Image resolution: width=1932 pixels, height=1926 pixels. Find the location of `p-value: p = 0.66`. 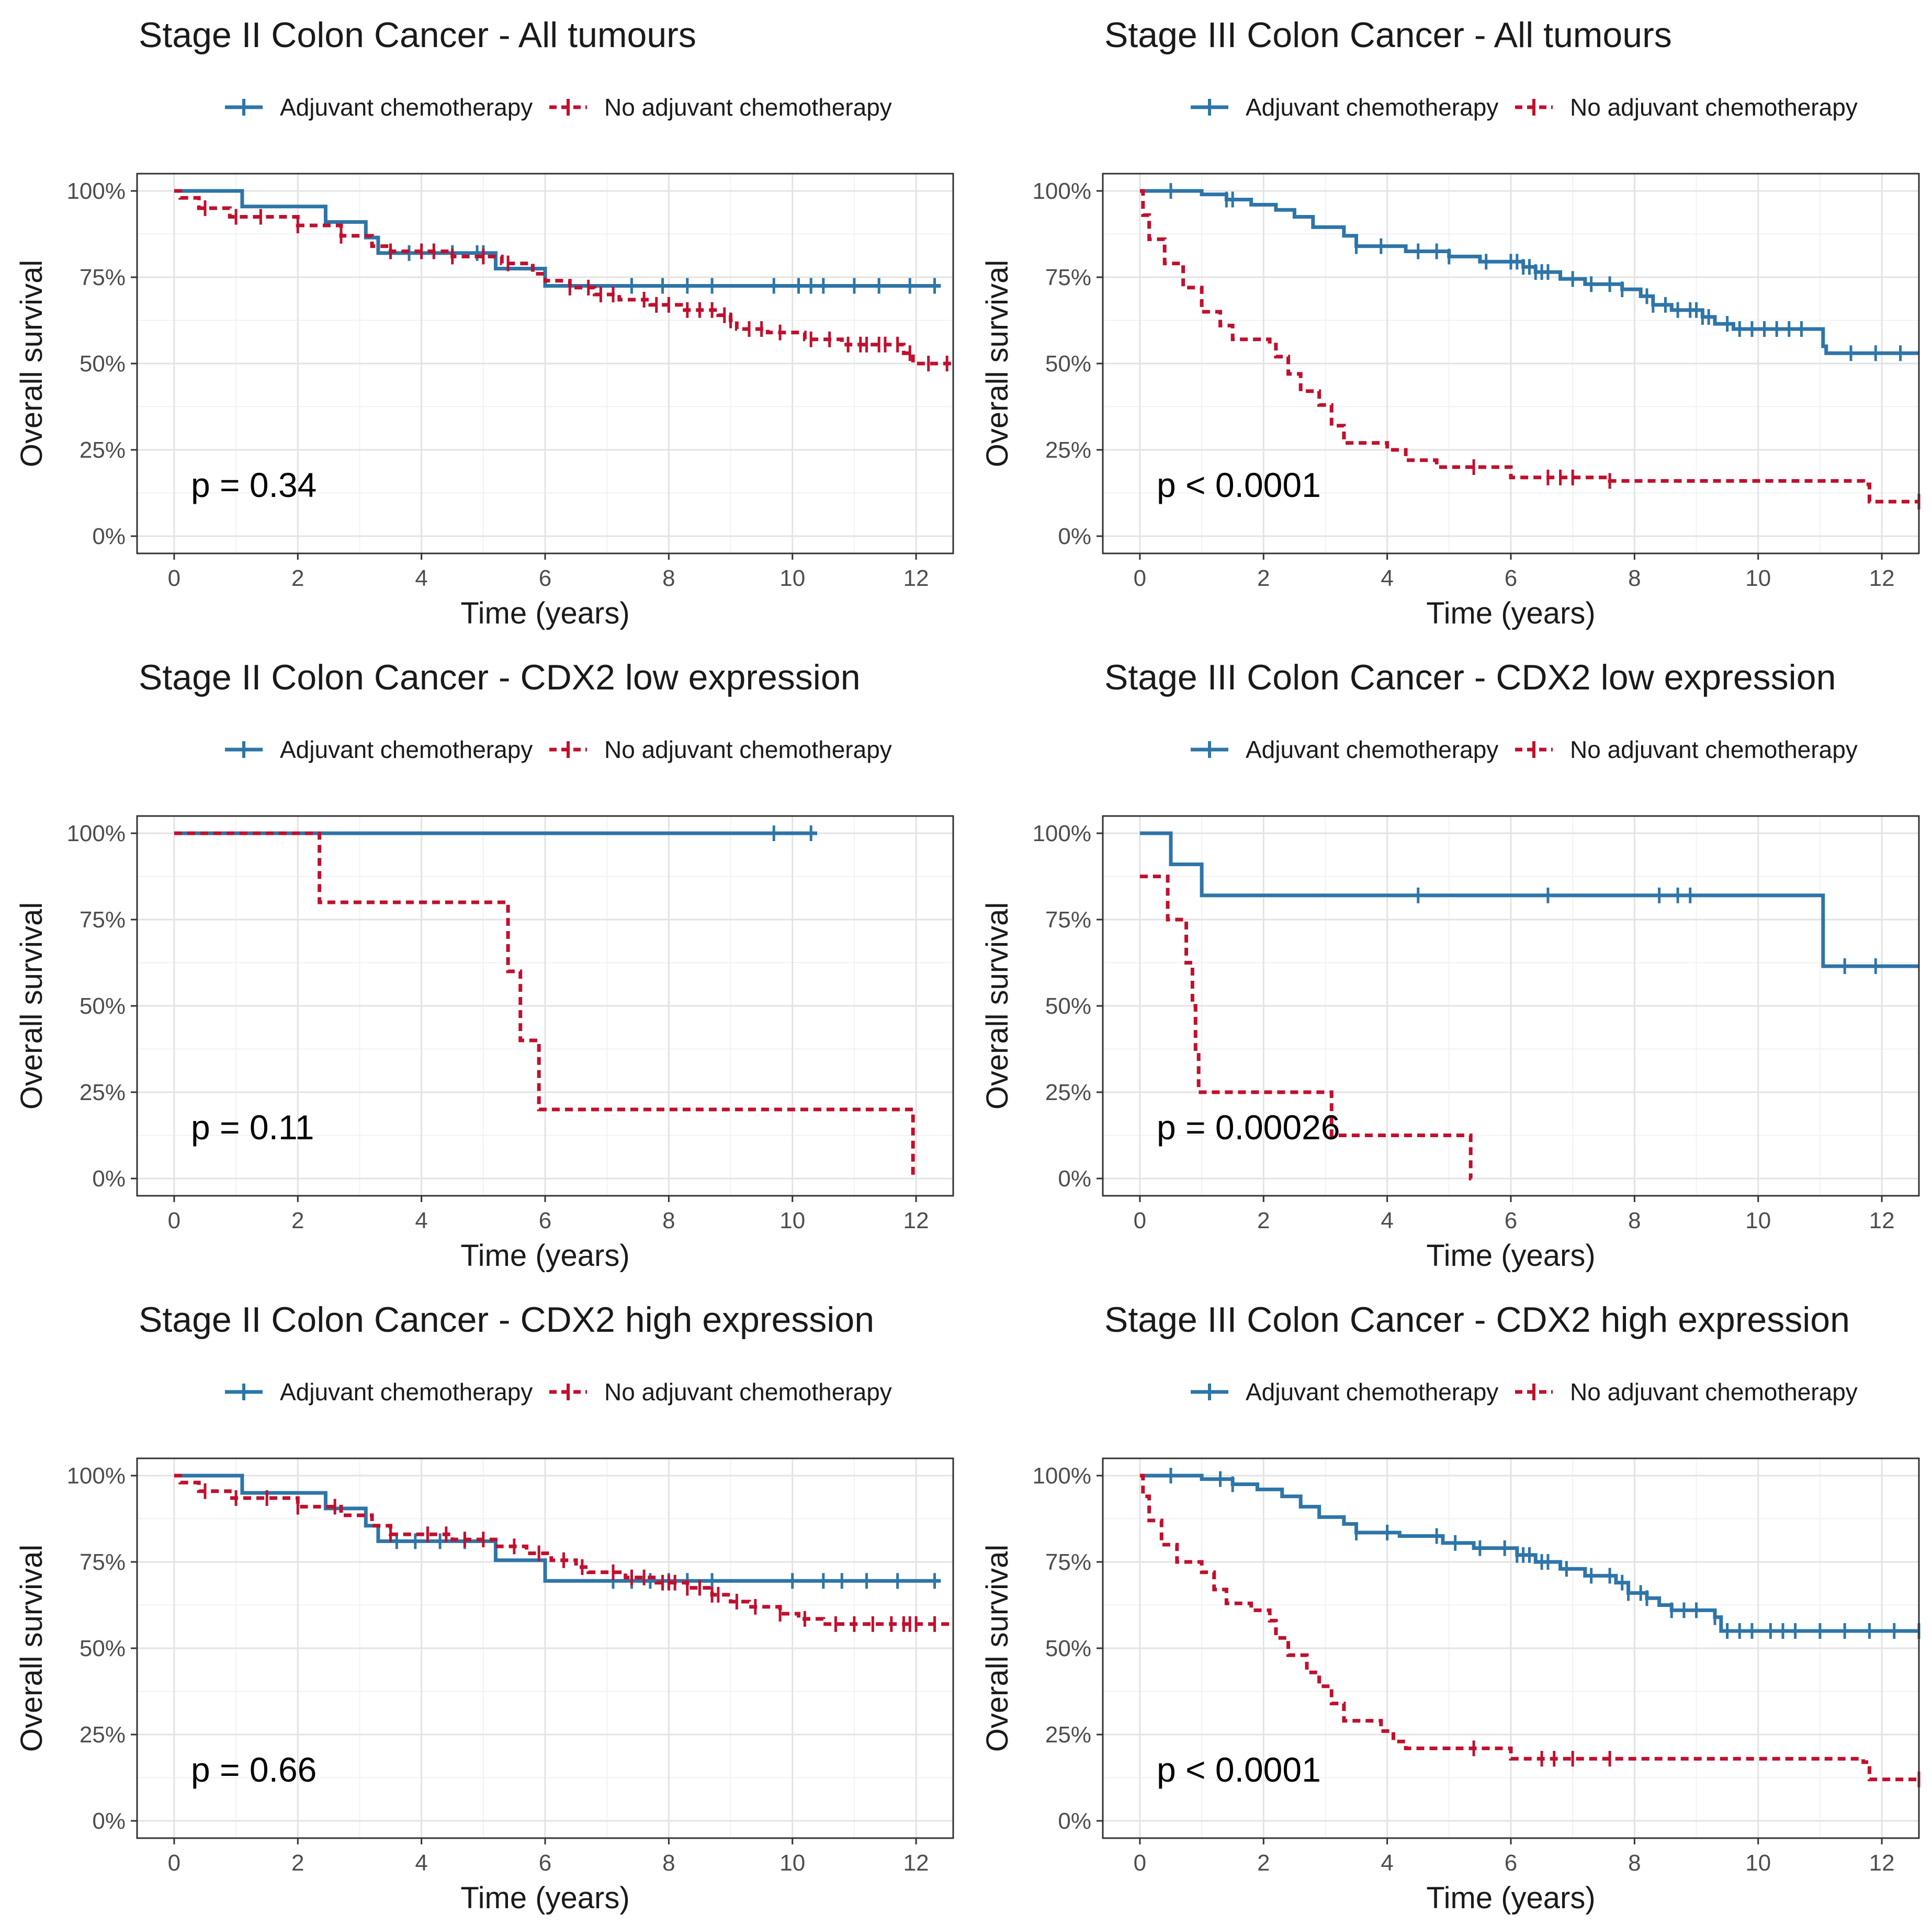

p-value: p = 0.66 is located at coordinates (254, 1769).